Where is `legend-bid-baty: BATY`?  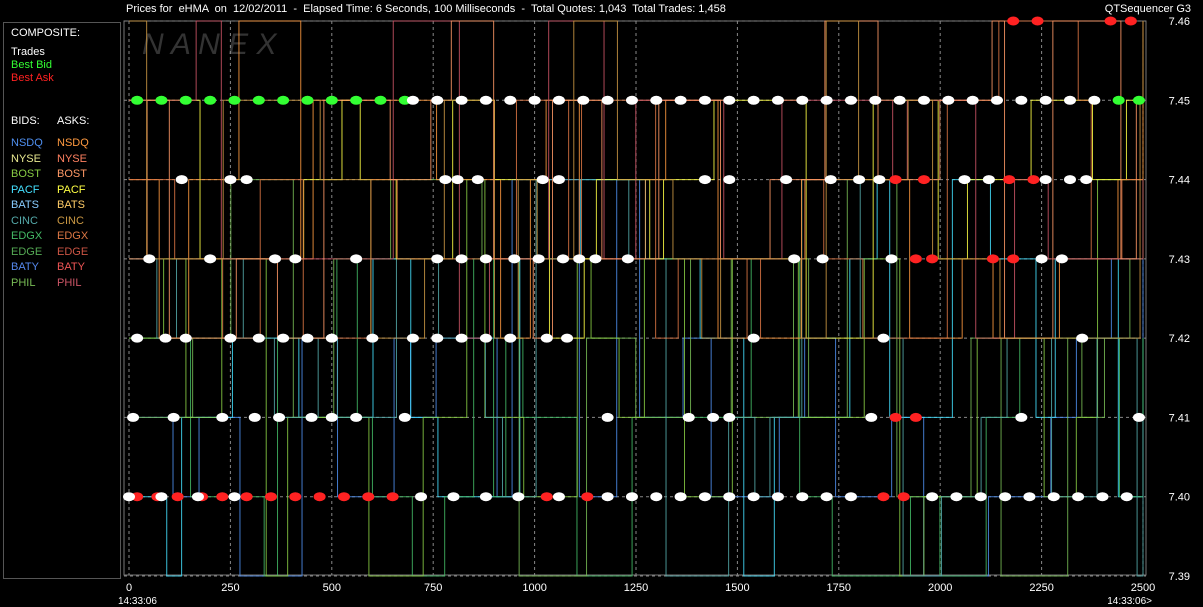 legend-bid-baty: BATY is located at coordinates (25, 267).